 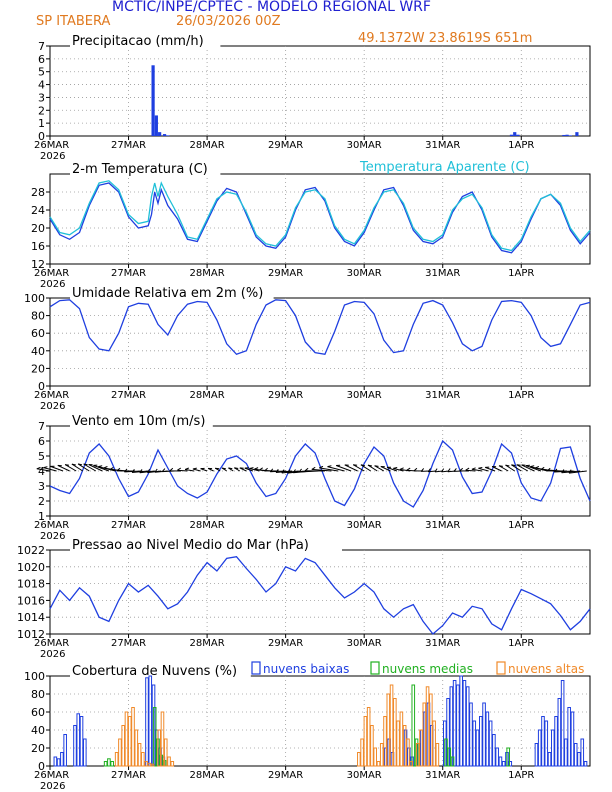 What do you see at coordinates (138, 421) in the screenshot?
I see `panel-title: Vento em 10m (m/s)` at bounding box center [138, 421].